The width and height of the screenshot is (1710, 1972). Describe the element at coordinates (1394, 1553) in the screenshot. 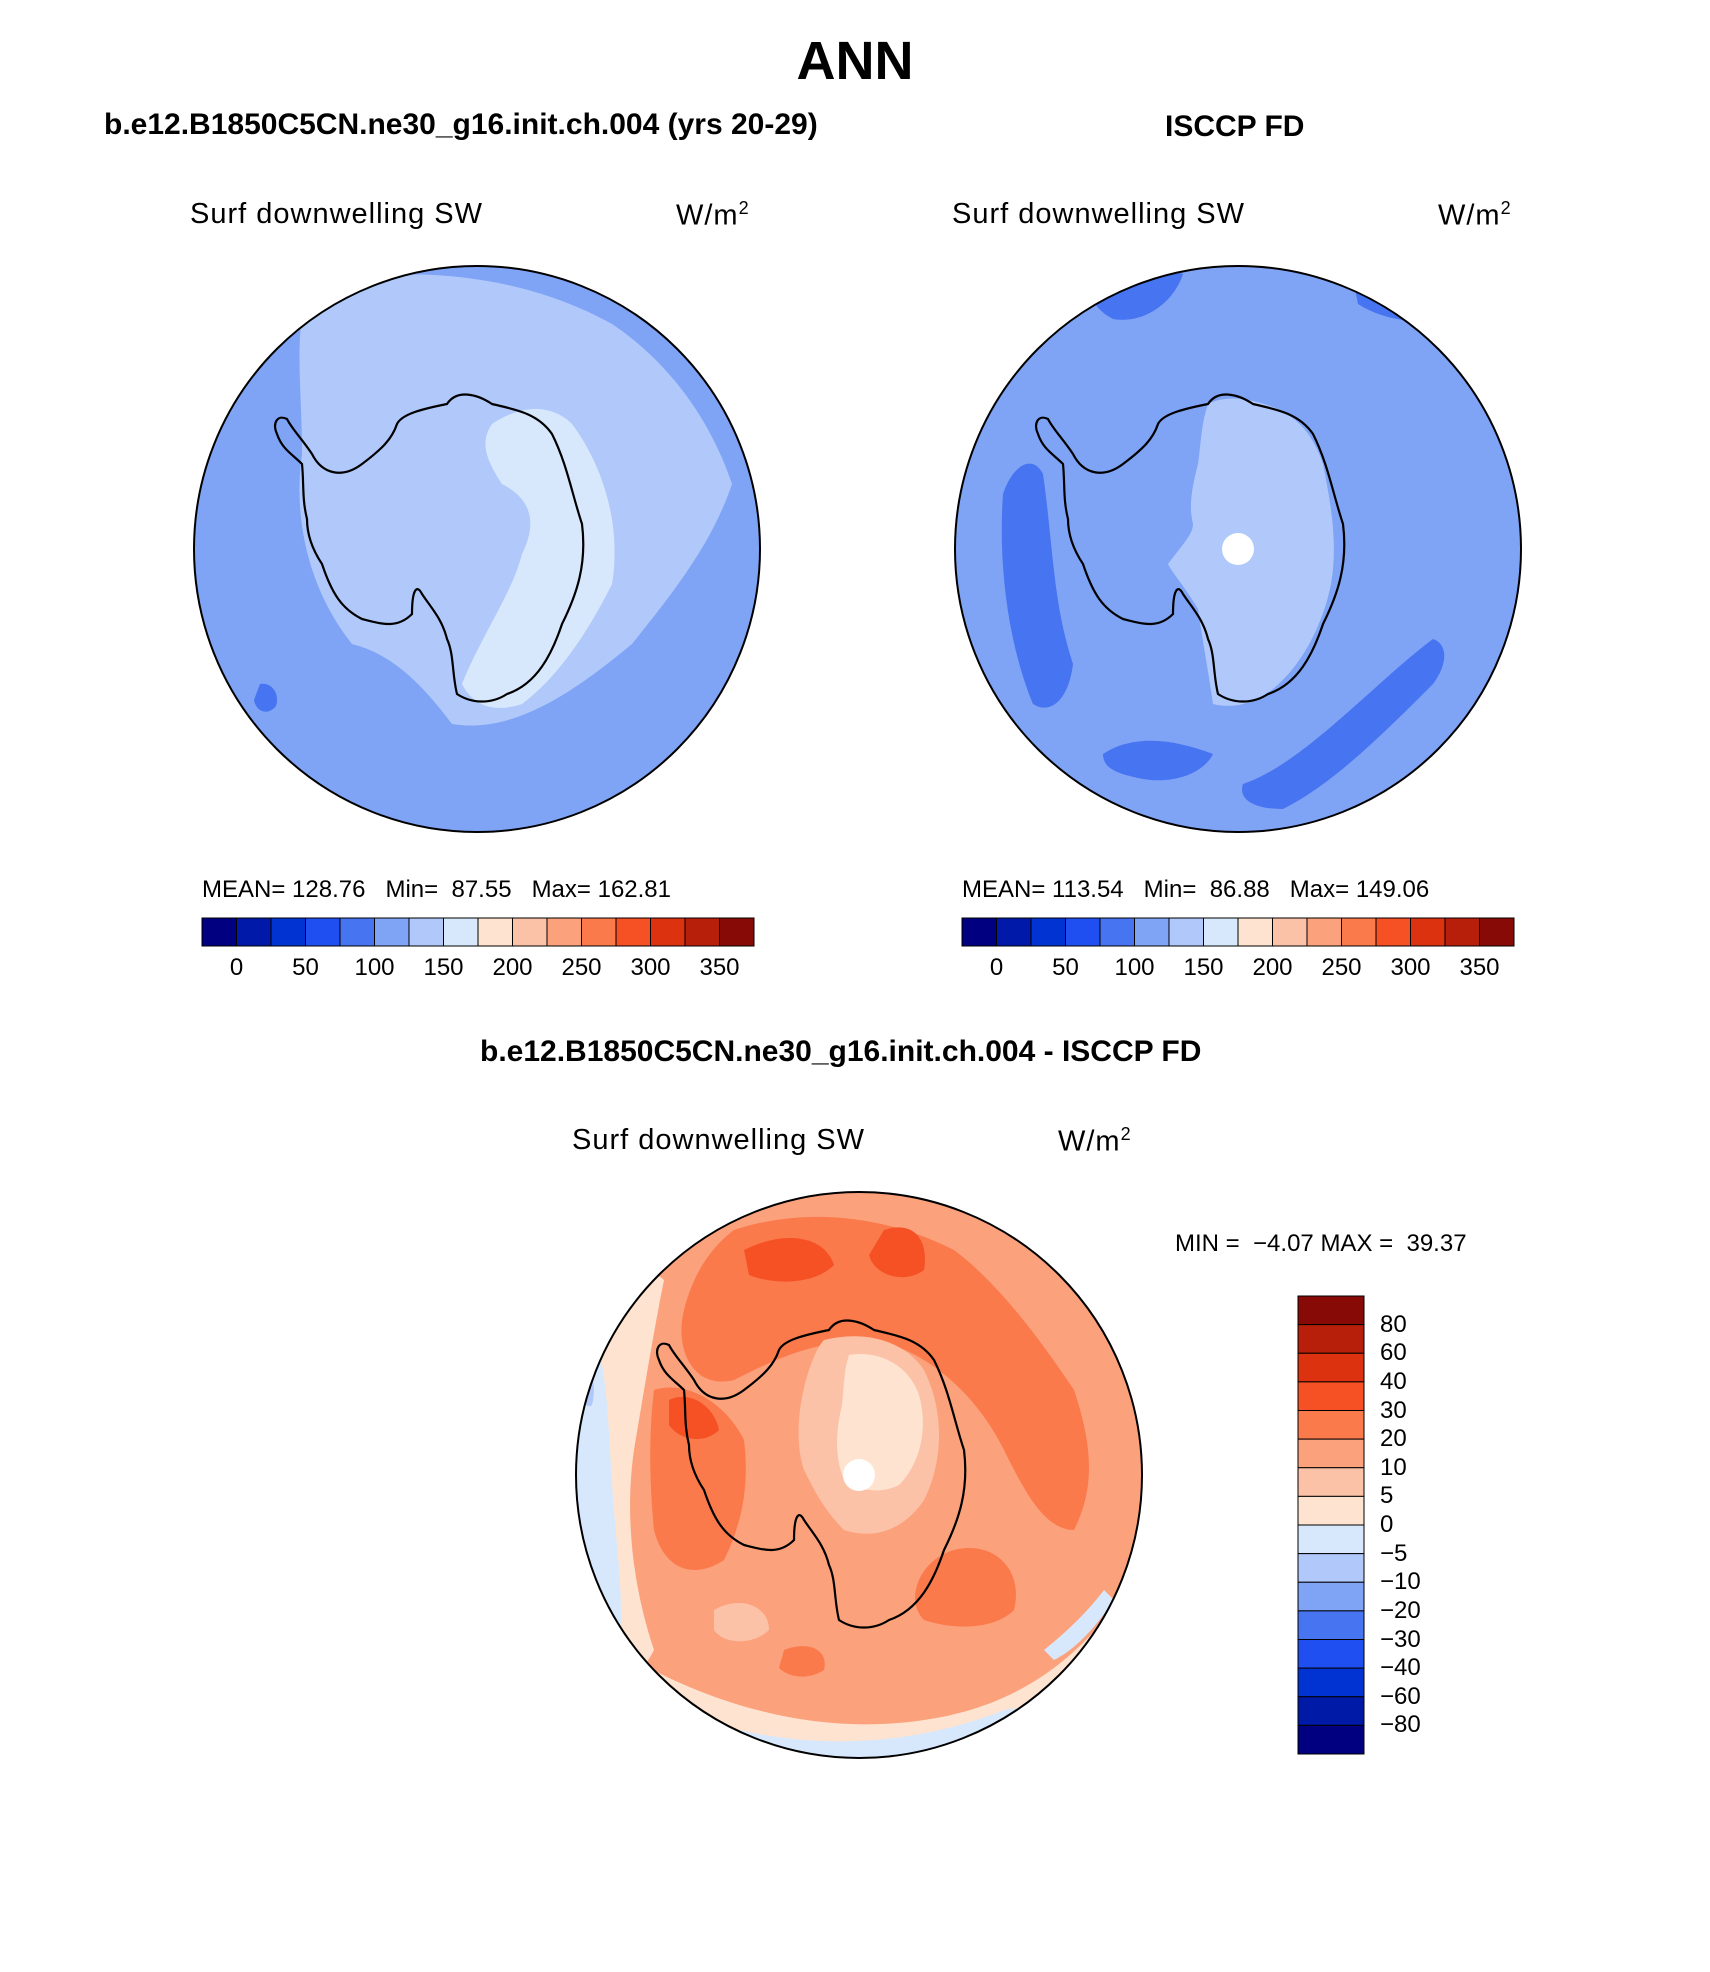

I see `colorbar-tick-label: −5` at that location.